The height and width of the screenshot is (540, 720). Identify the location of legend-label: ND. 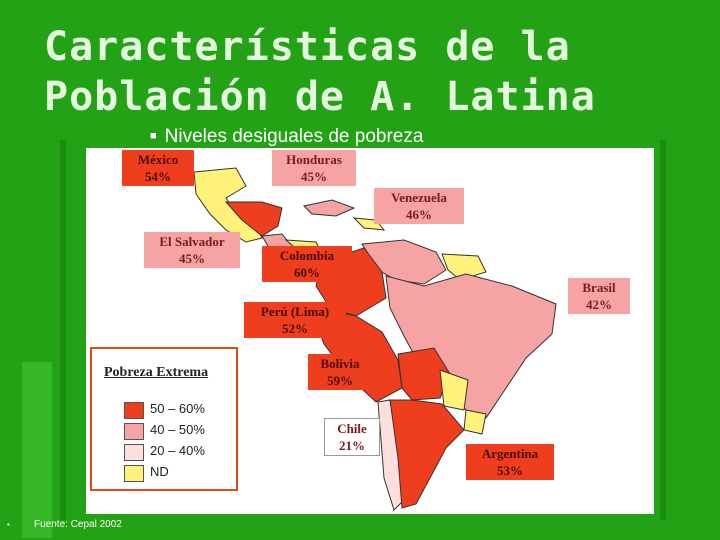
(159, 471).